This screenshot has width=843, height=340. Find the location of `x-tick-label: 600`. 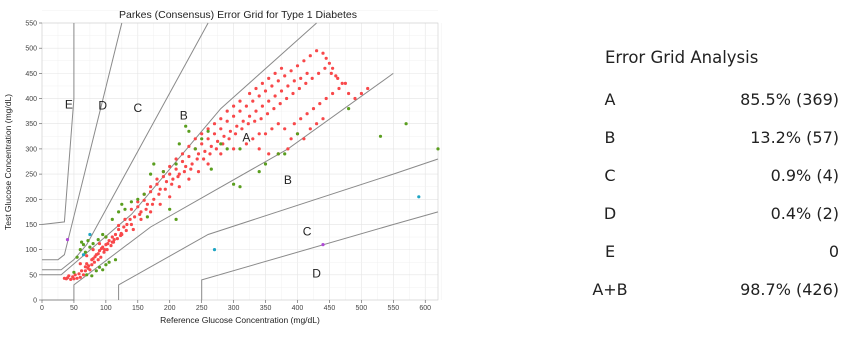

x-tick-label: 600 is located at coordinates (425, 308).